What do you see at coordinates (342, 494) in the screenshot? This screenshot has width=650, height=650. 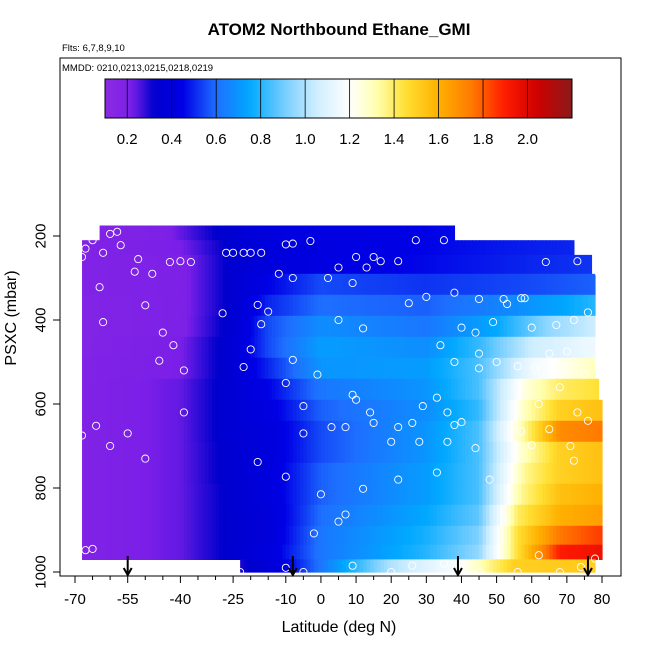 I see `heatmap-band` at bounding box center [342, 494].